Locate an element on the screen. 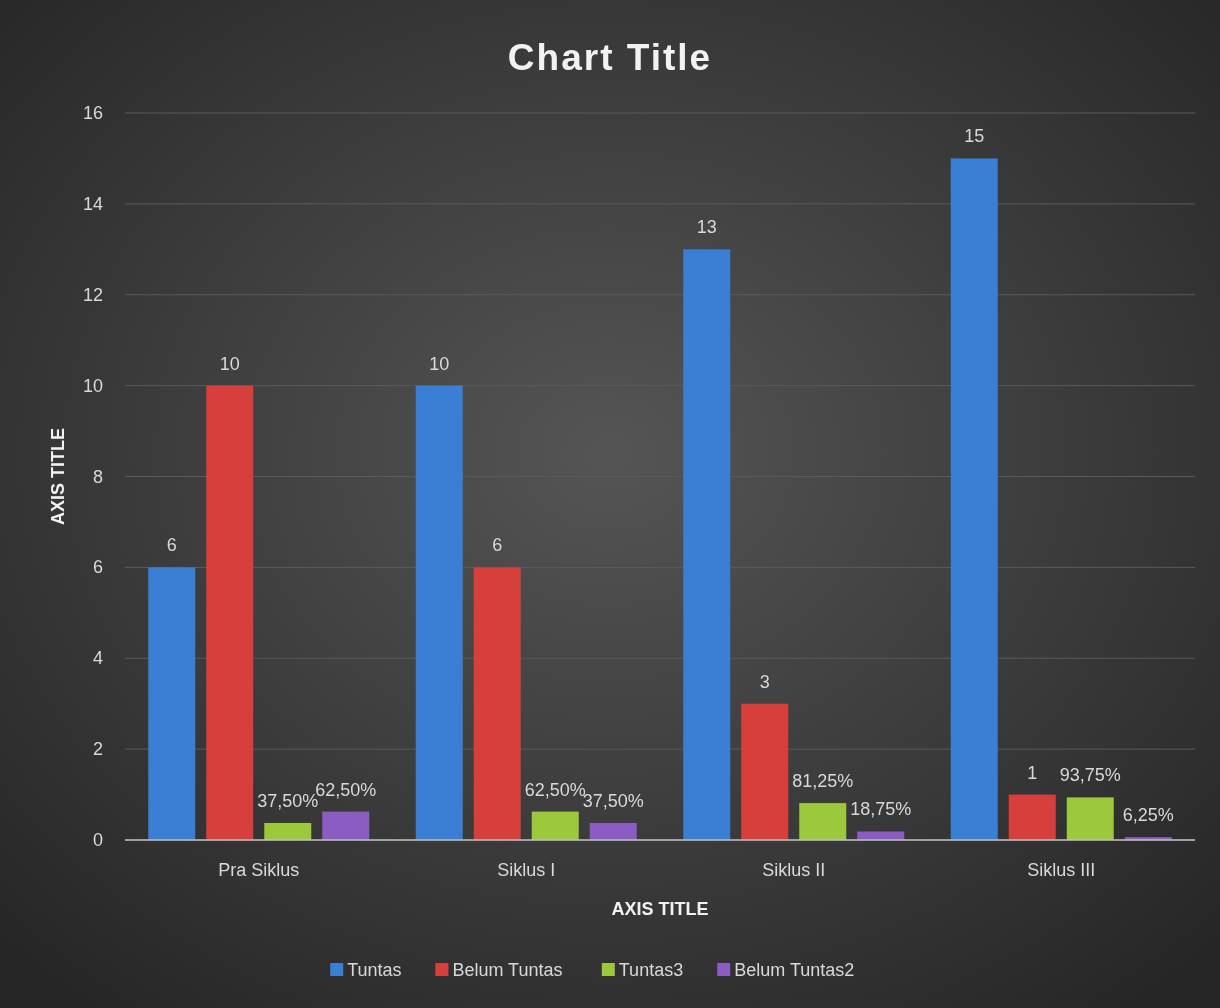 Image resolution: width=1220 pixels, height=1008 pixels. y-tick-label: 16 is located at coordinates (92, 113).